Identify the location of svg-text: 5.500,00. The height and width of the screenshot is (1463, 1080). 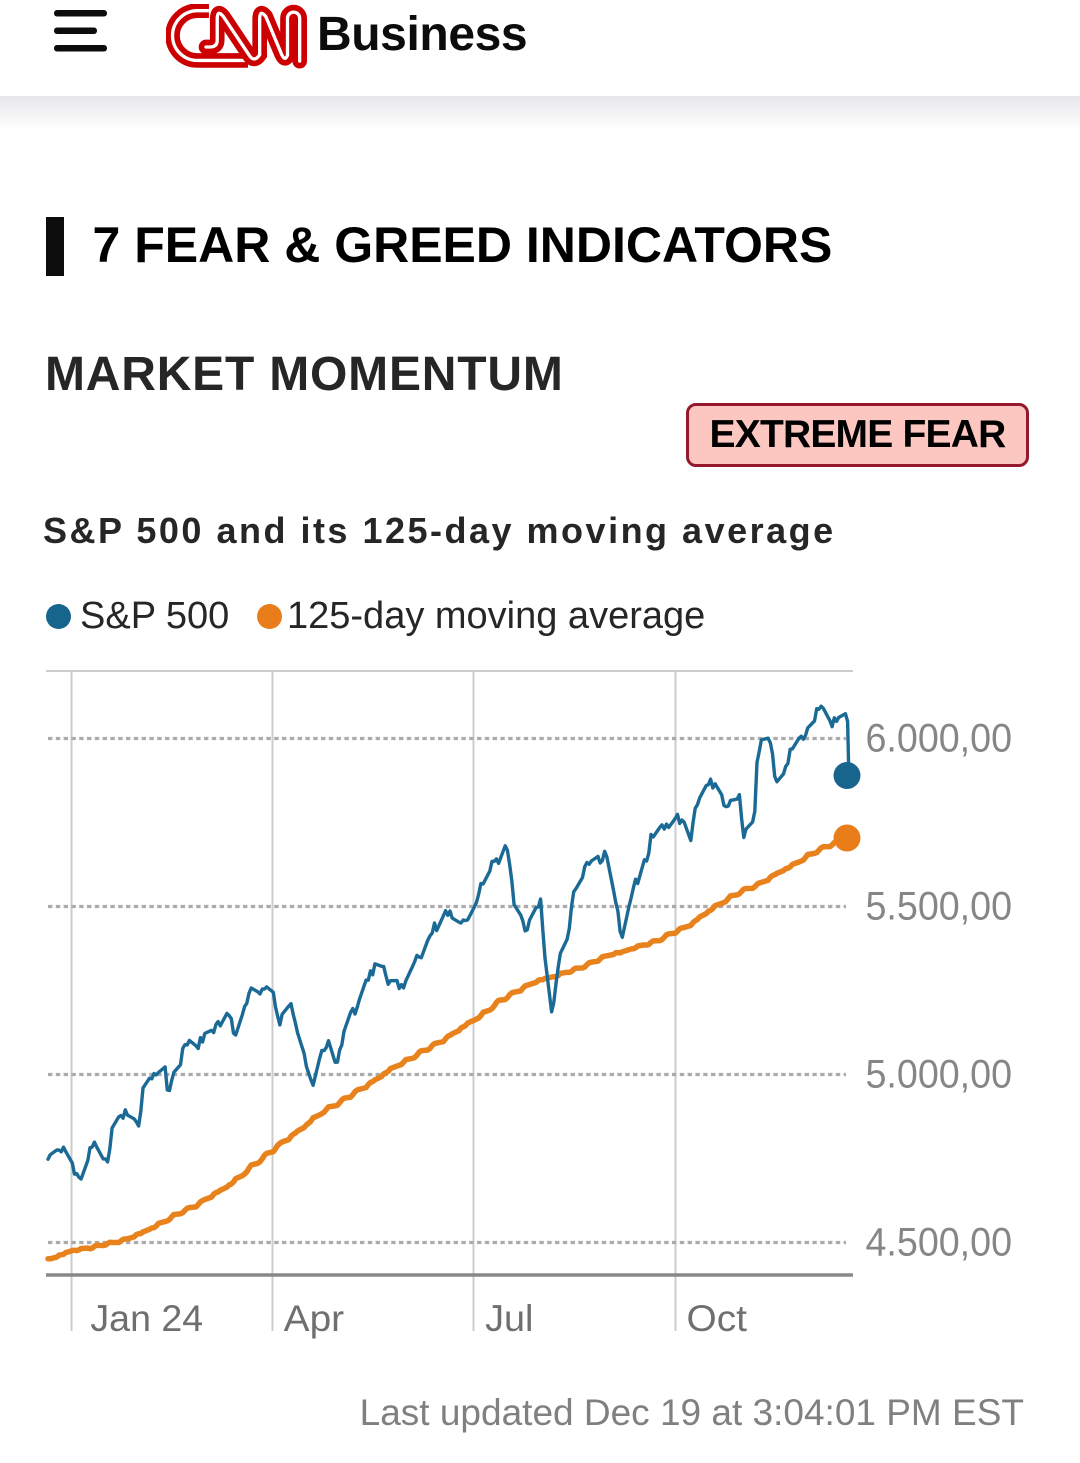
(939, 907).